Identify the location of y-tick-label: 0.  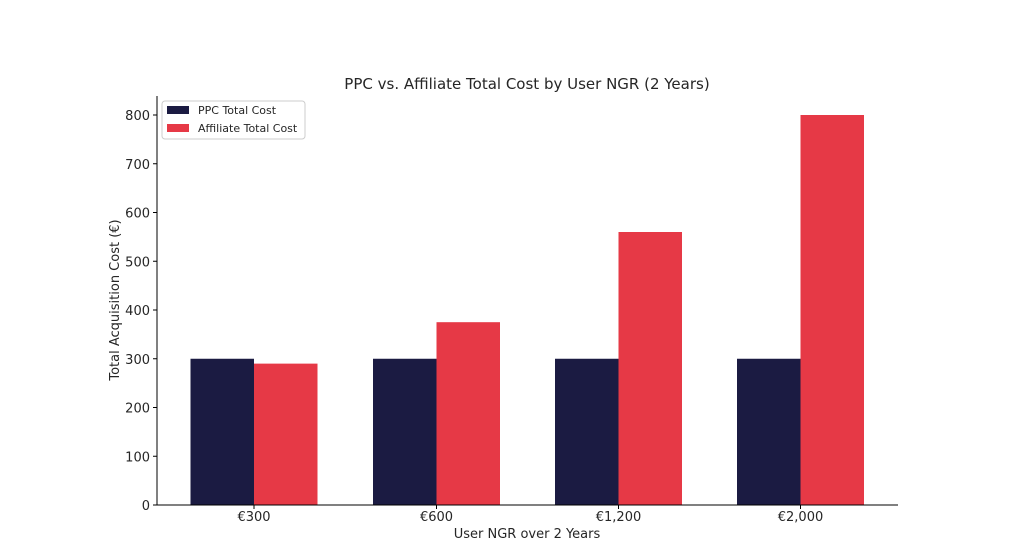
(146, 506).